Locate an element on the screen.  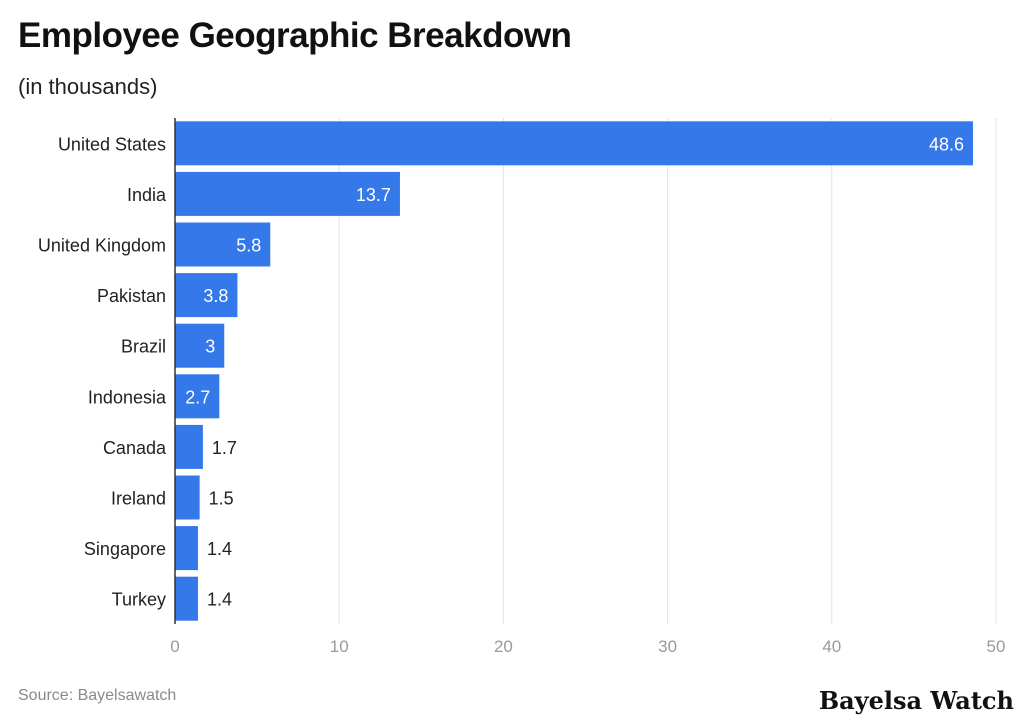
category-label: Singapore is located at coordinates (125, 549).